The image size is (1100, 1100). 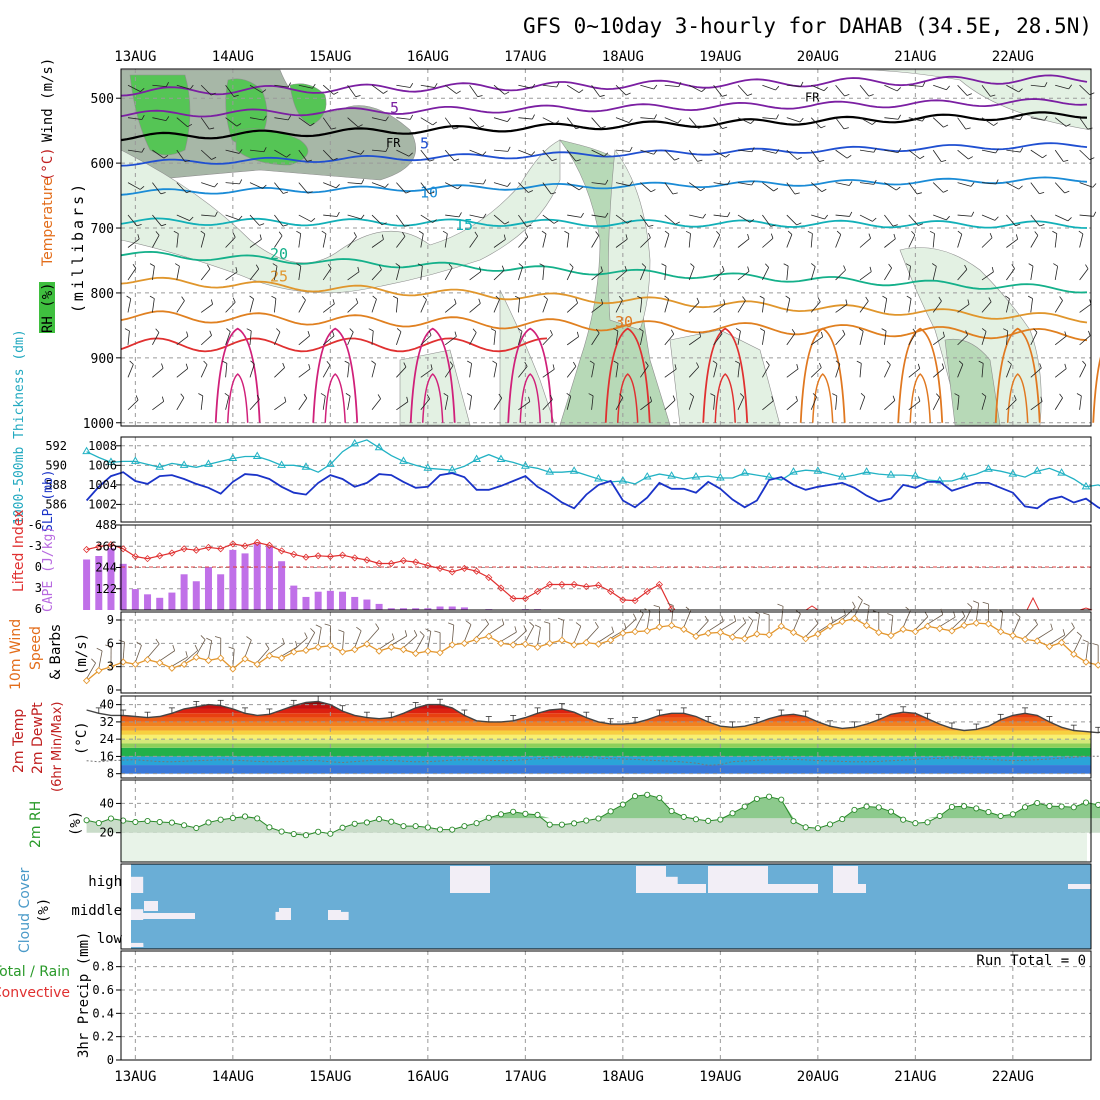 I want to click on rh2m-lower-band, so click(x=604, y=847).